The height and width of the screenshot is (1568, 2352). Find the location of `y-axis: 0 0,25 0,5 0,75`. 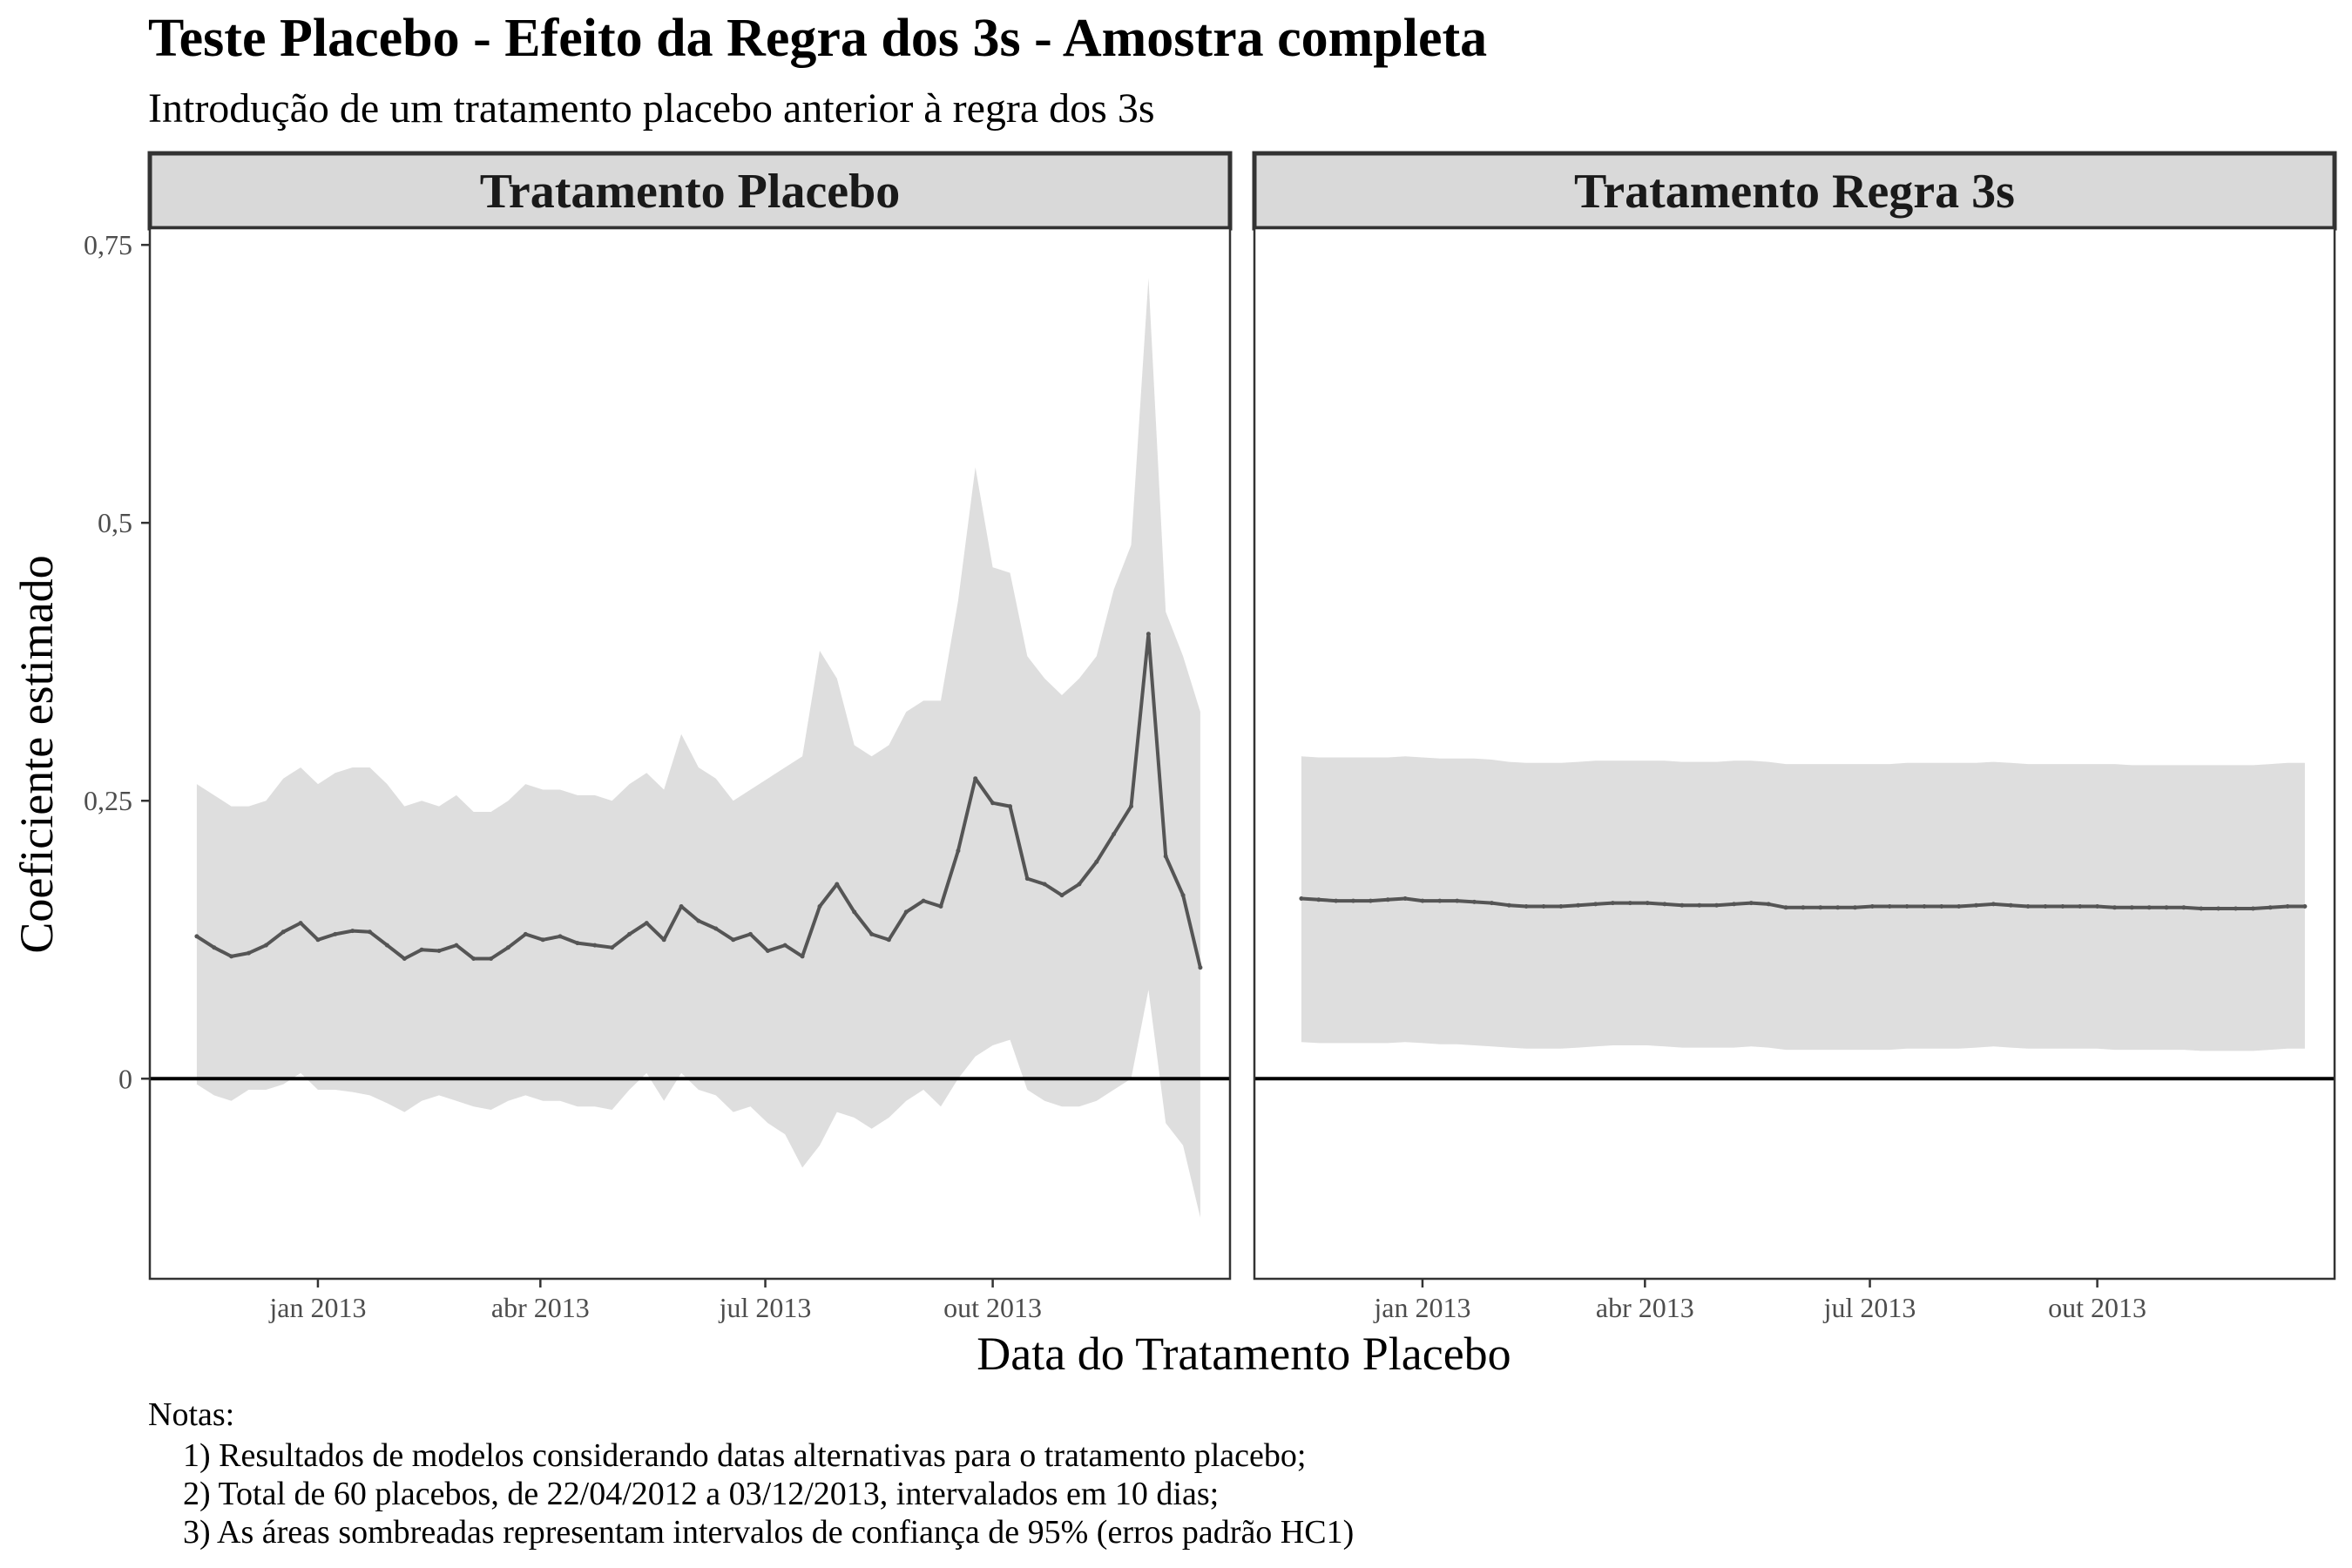

y-axis: 0 0,25 0,5 0,75 is located at coordinates (117, 662).